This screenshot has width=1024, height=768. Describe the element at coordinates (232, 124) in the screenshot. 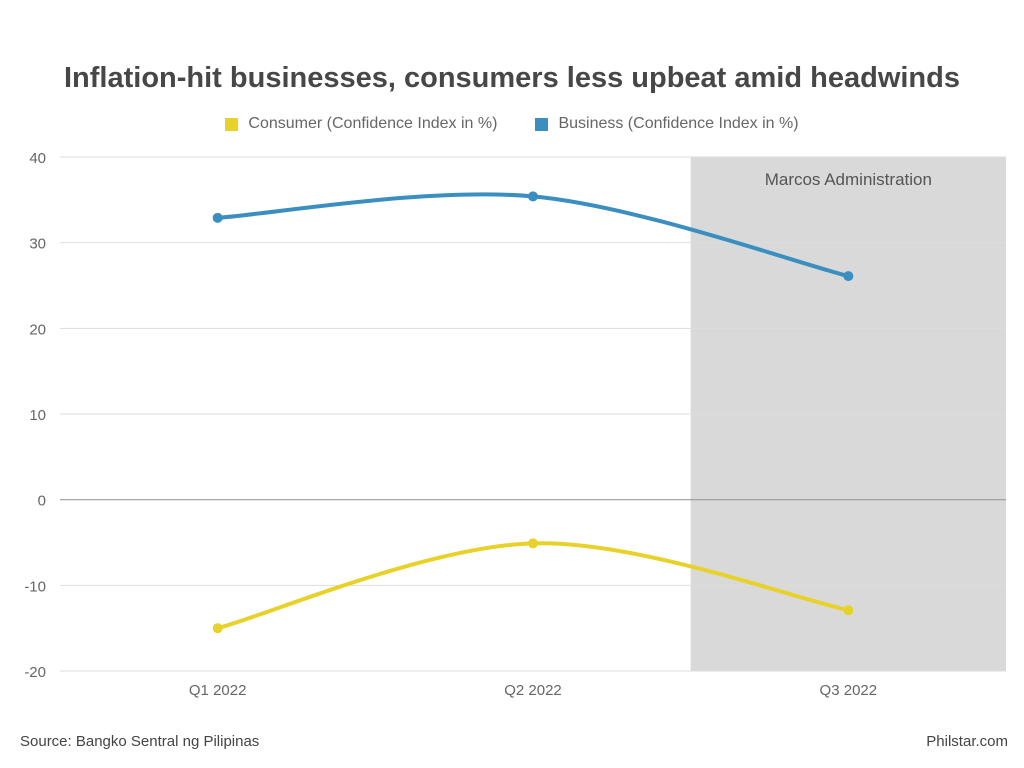

I see `legend-swatch-consumer` at that location.